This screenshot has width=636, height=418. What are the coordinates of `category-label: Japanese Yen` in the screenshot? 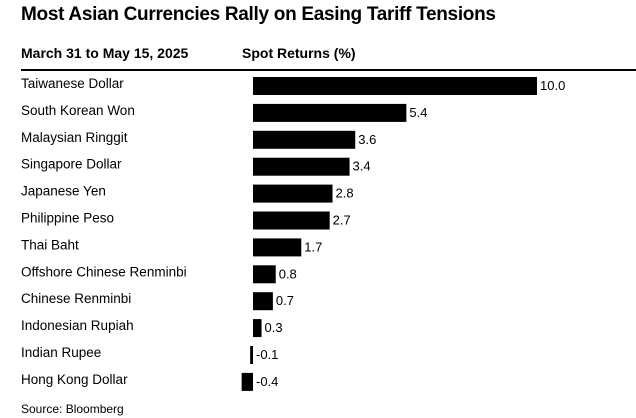 It's located at (63, 191).